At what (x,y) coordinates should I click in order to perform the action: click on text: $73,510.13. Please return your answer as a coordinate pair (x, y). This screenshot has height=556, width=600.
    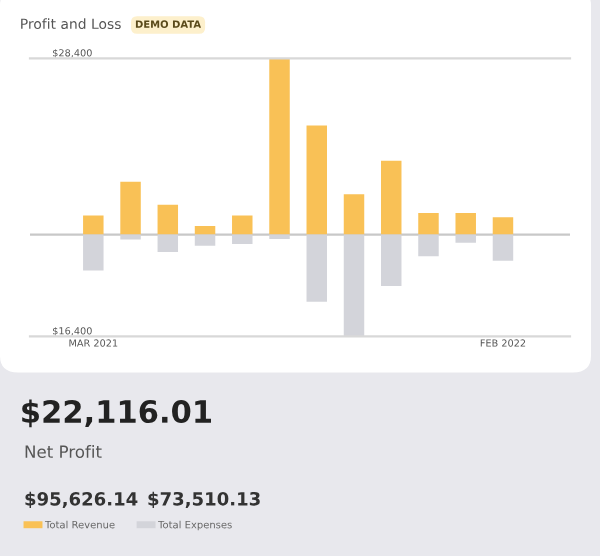
    Looking at the image, I should click on (204, 500).